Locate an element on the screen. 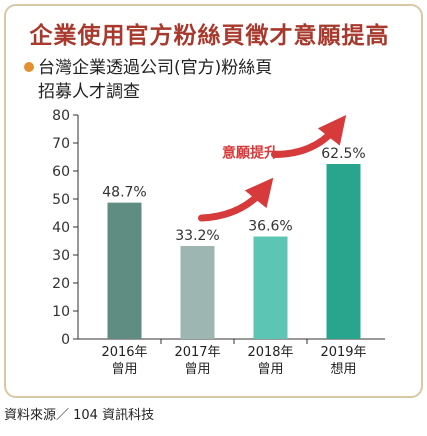 The image size is (427, 436). annotation-label: 意願提升 is located at coordinates (250, 153).